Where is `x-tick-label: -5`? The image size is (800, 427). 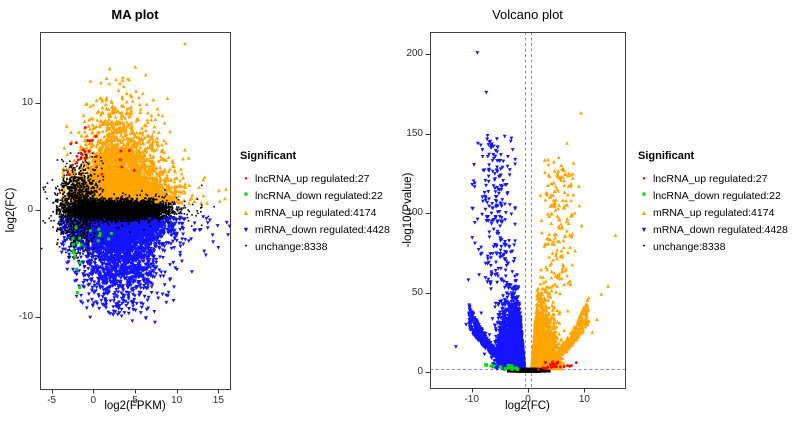 x-tick-label: -5 is located at coordinates (52, 400).